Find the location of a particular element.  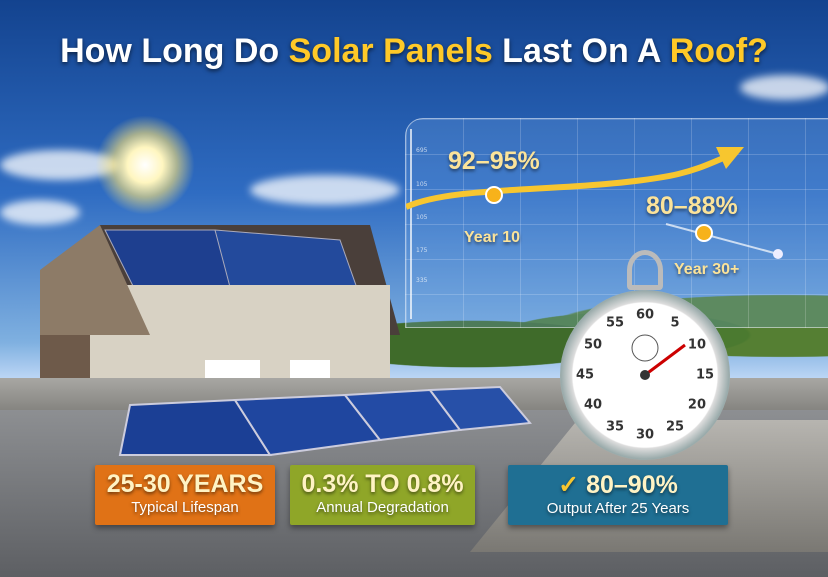

dial-number: 55 is located at coordinates (615, 323).